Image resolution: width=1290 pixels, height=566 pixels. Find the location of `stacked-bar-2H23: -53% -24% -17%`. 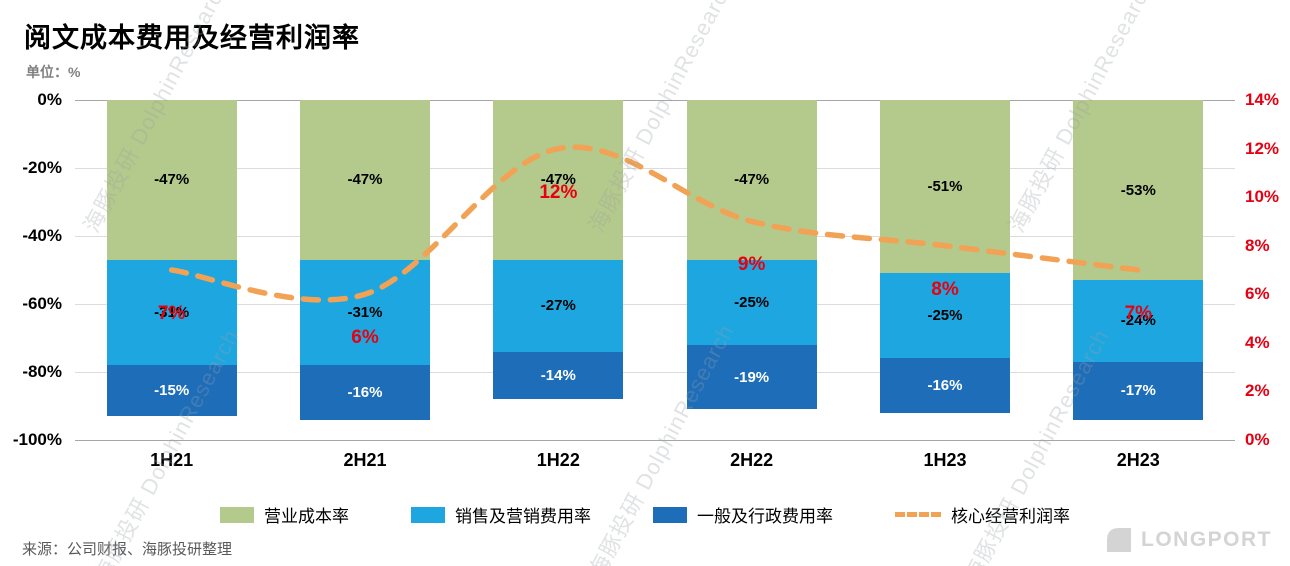

stacked-bar-2H23: -53% -24% -17% is located at coordinates (1138, 260).